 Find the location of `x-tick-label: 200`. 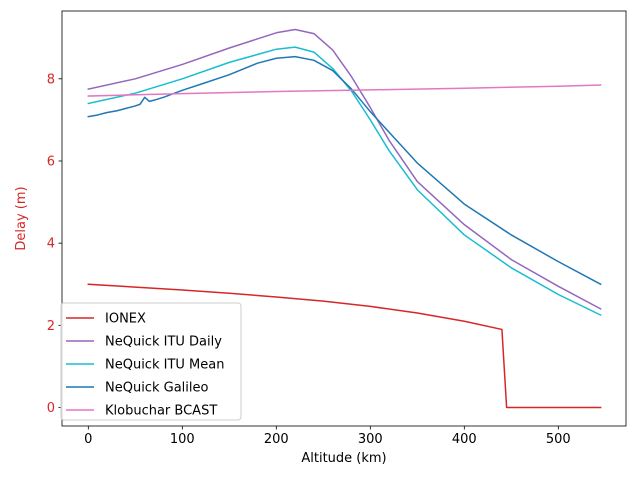

x-tick-label: 200 is located at coordinates (276, 439).